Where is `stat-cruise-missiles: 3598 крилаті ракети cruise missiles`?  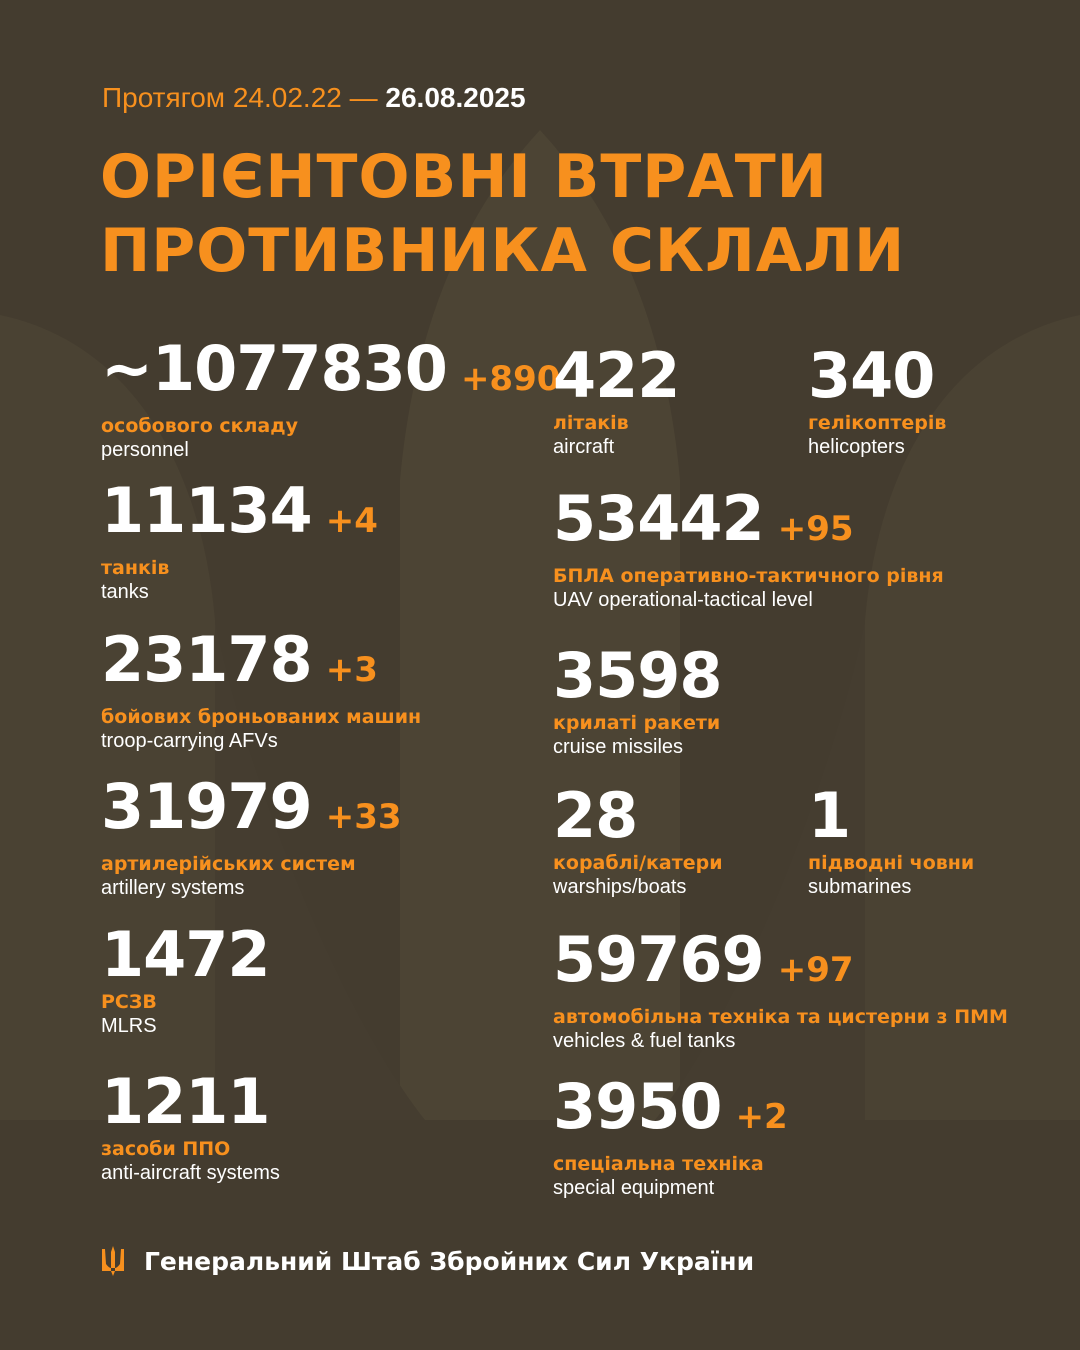 stat-cruise-missiles: 3598 крилаті ракети cruise missiles is located at coordinates (638, 702).